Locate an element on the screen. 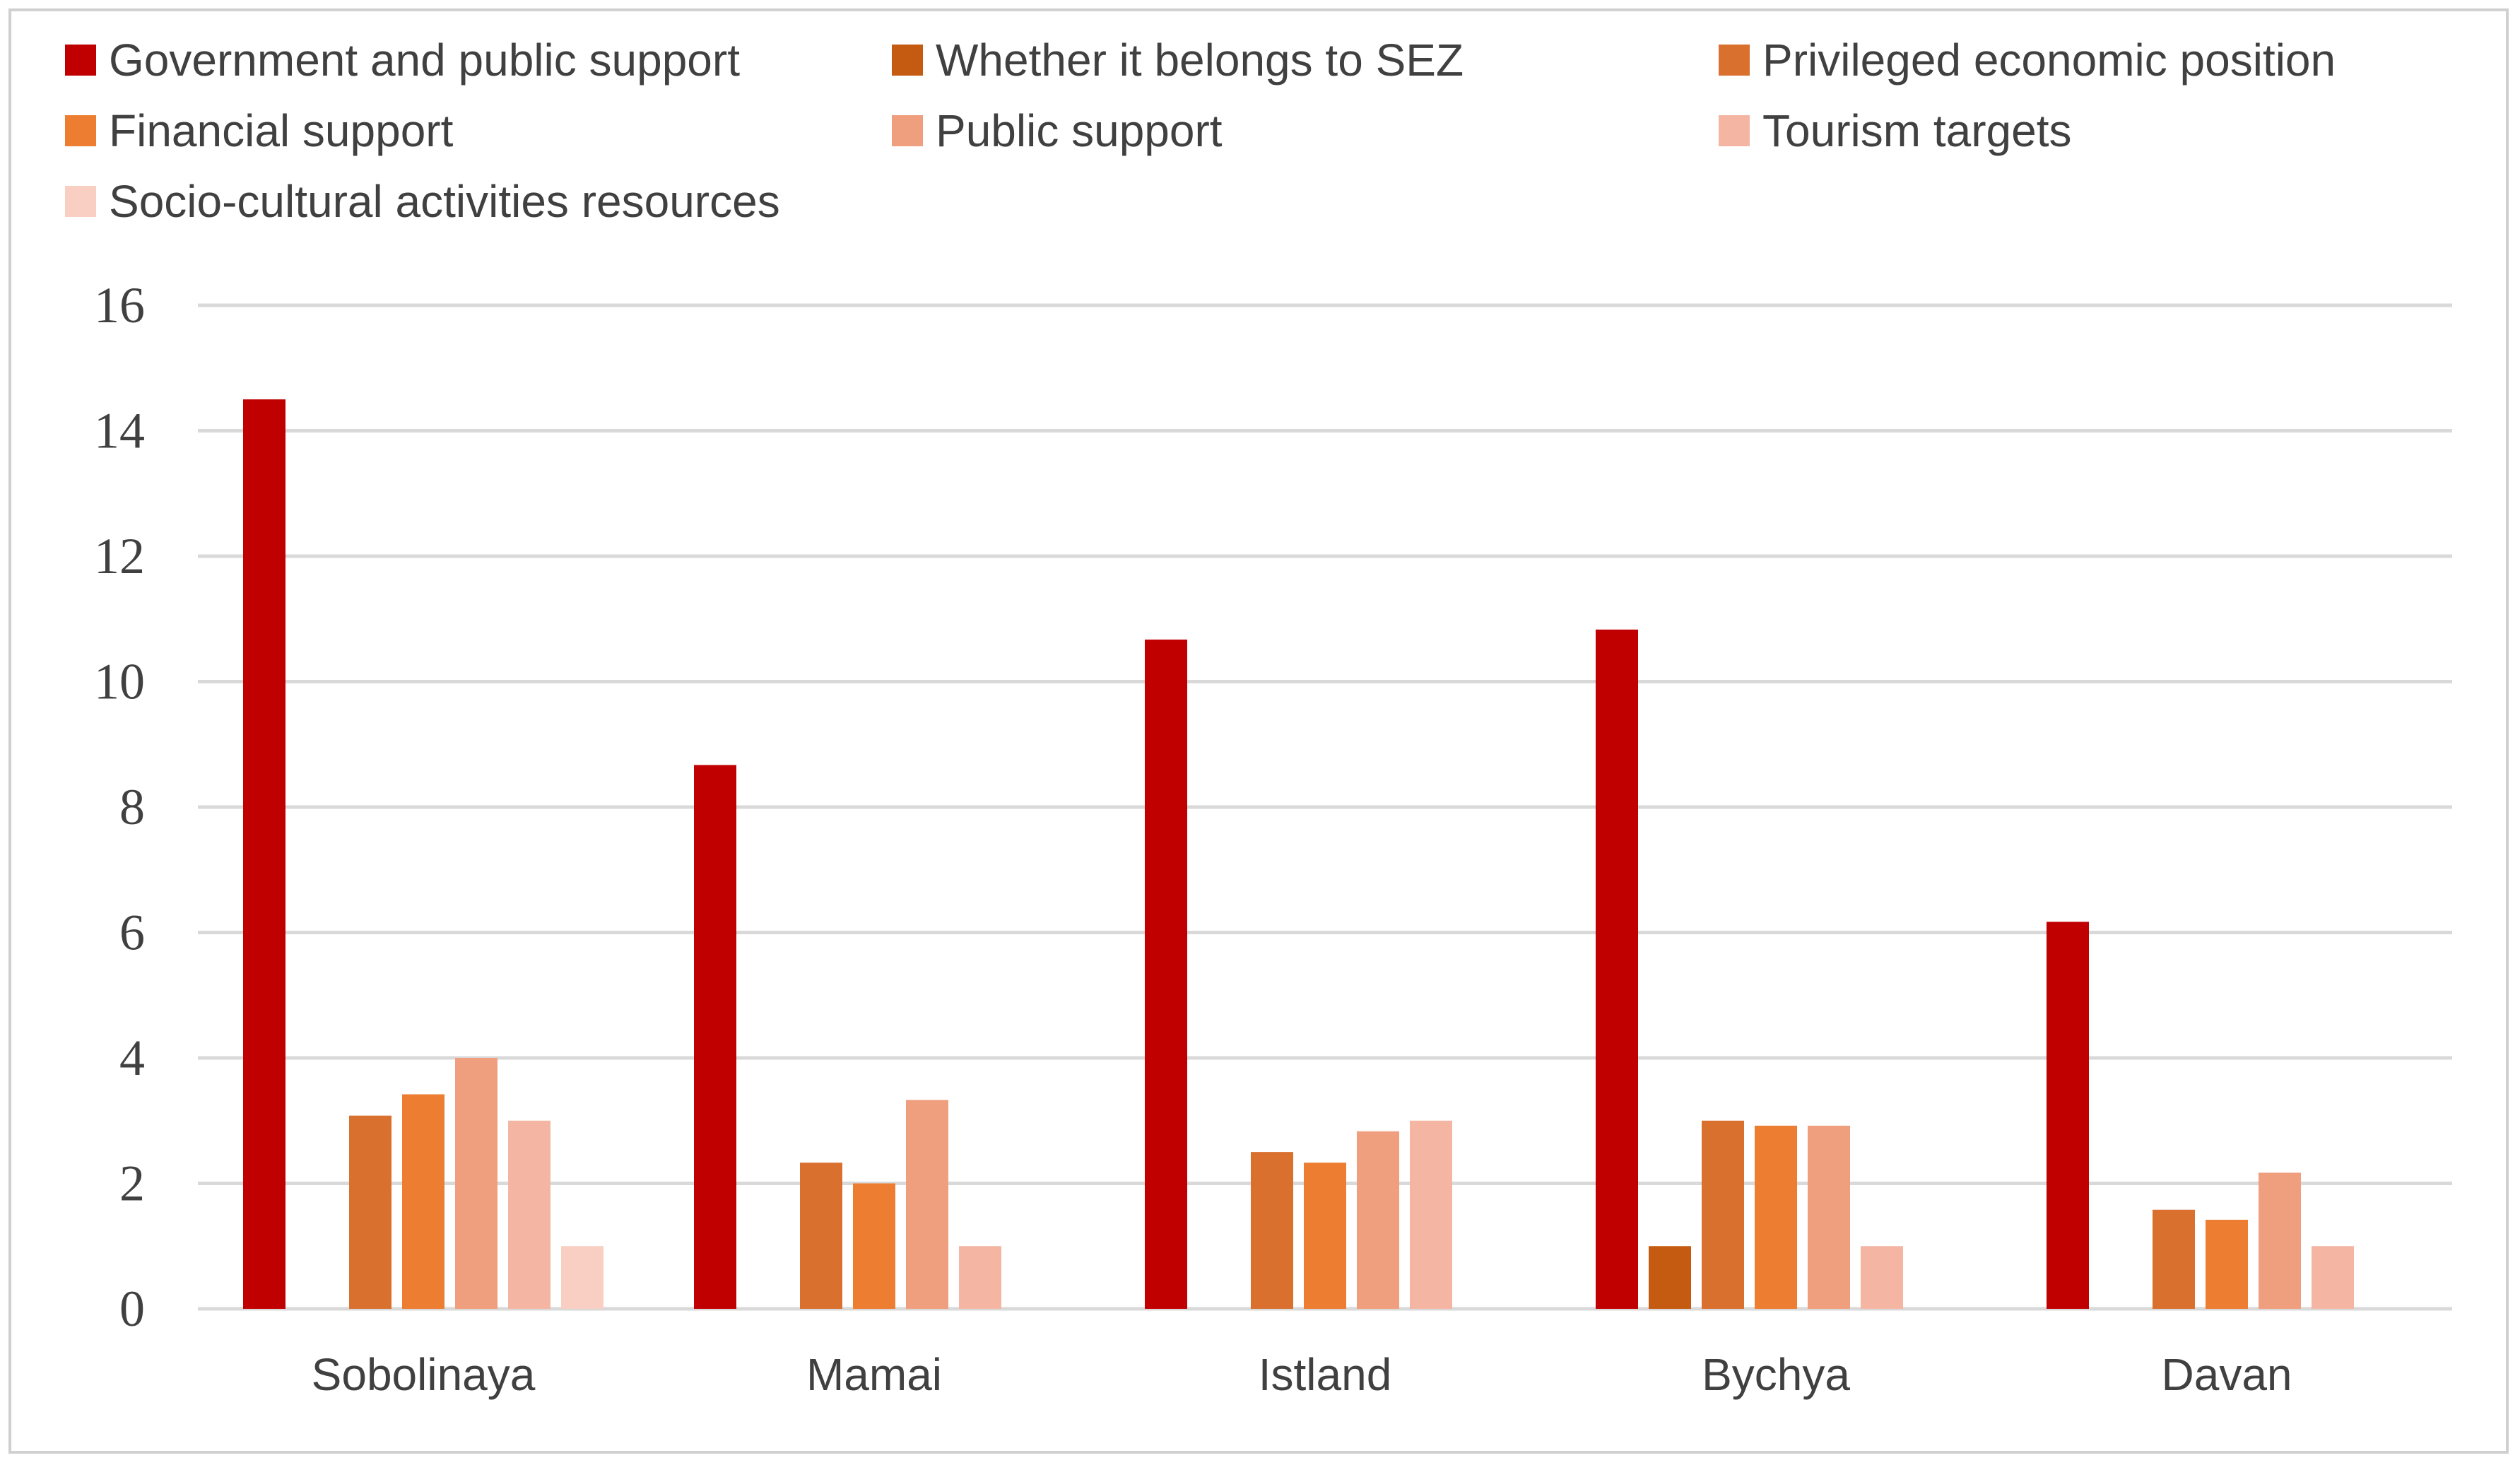 This screenshot has width=2520, height=1465. legend-label: Financial support is located at coordinates (282, 130).